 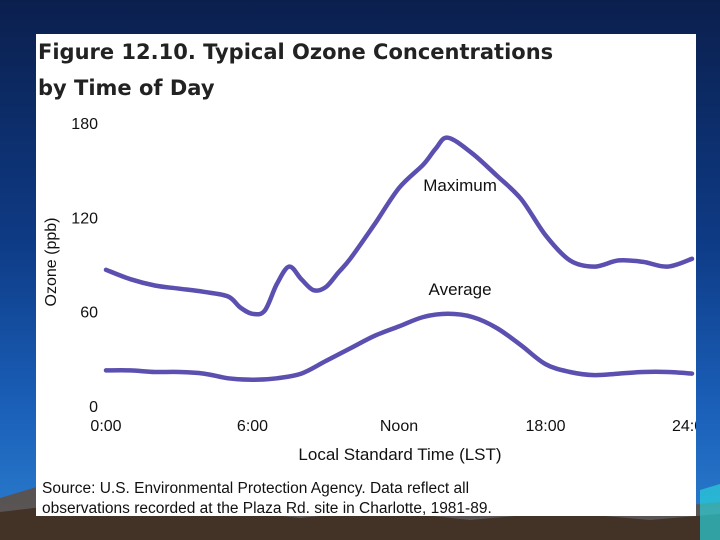 What do you see at coordinates (89, 313) in the screenshot?
I see `y-tick-label: 60` at bounding box center [89, 313].